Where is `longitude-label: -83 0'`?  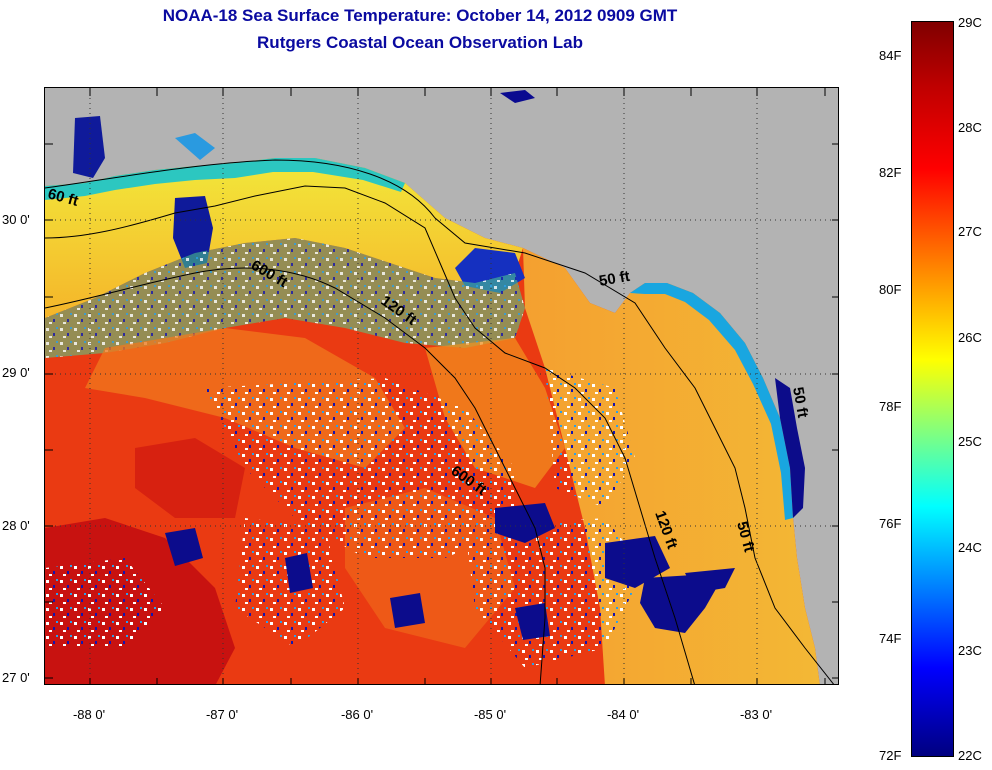
longitude-label: -83 0' is located at coordinates (756, 714).